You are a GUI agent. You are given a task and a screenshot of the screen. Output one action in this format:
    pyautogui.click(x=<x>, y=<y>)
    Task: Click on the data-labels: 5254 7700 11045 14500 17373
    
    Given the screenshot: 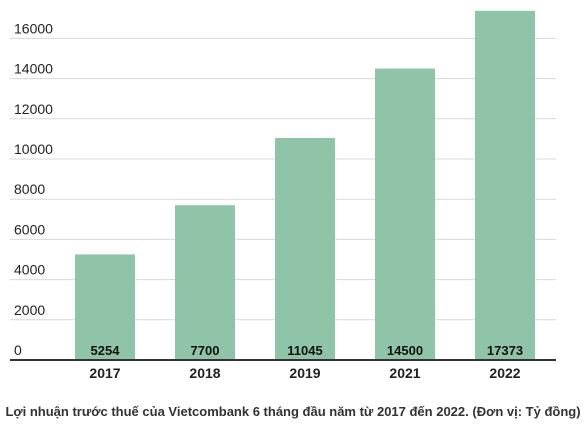 What is the action you would take?
    pyautogui.click(x=307, y=350)
    